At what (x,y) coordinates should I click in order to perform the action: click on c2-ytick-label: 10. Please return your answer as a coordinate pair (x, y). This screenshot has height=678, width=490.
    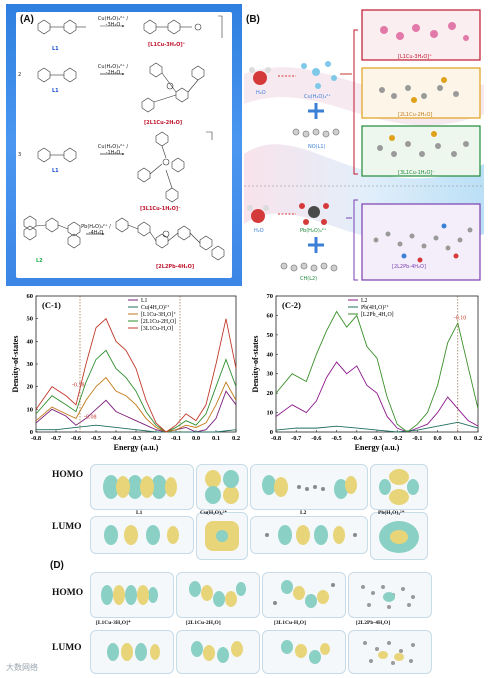
    Looking at the image, I should click on (270, 413).